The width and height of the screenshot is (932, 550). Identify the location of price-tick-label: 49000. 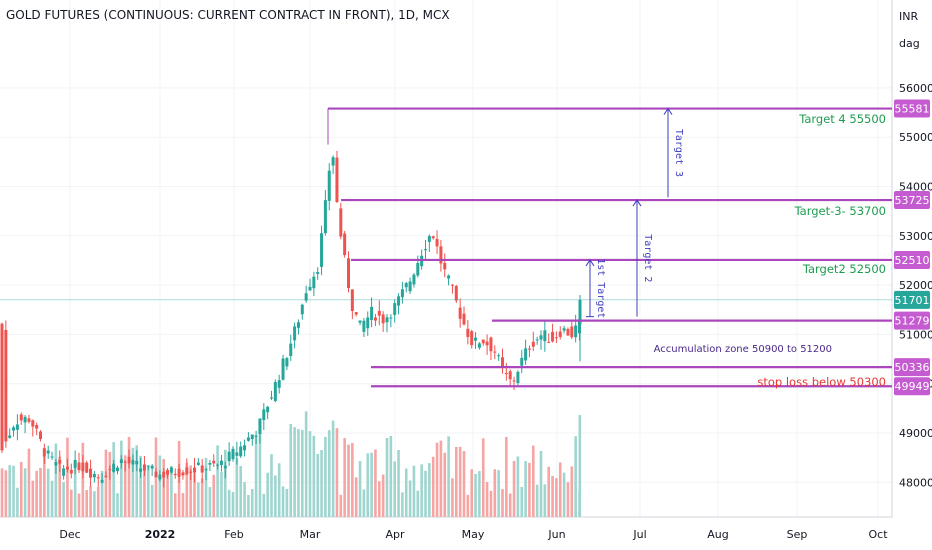
(915, 433).